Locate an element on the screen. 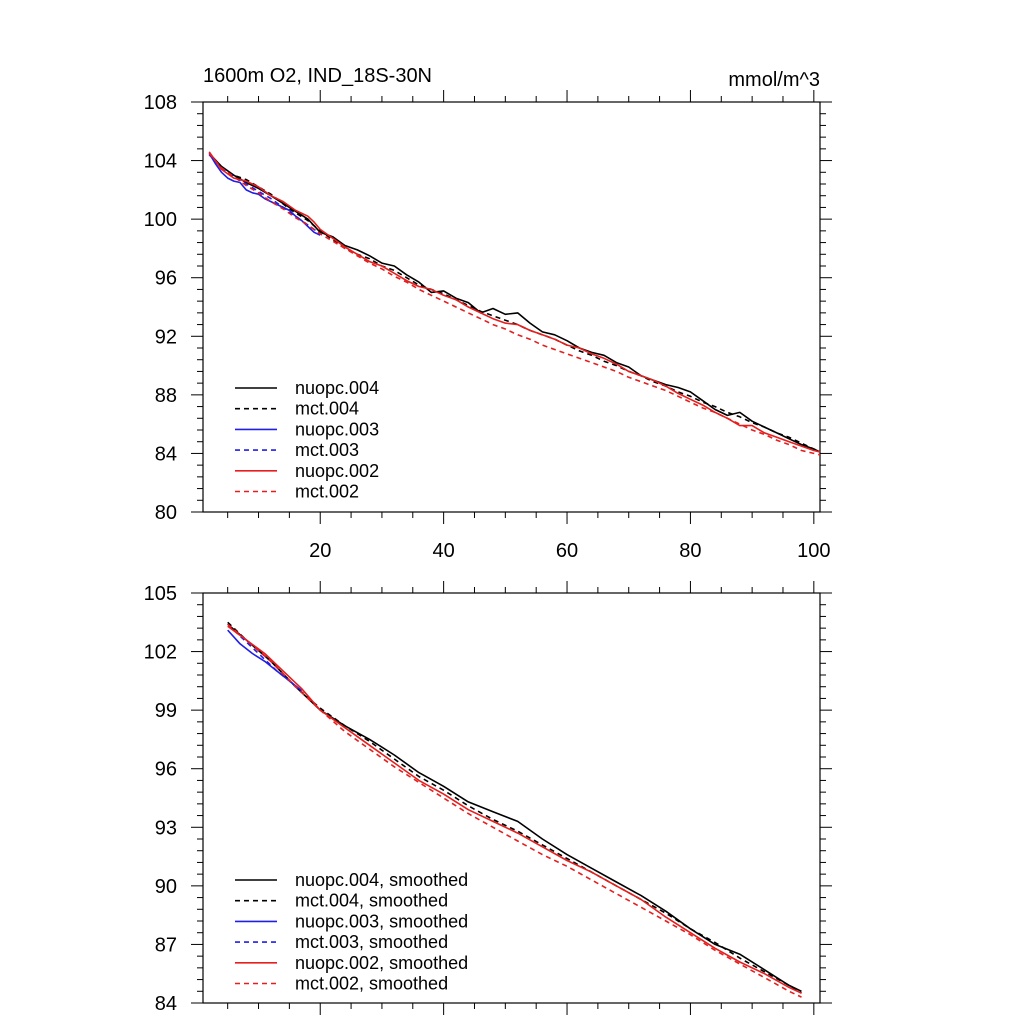 This screenshot has height=1024, width=1024. y-tick-label: 90 is located at coordinates (166, 887).